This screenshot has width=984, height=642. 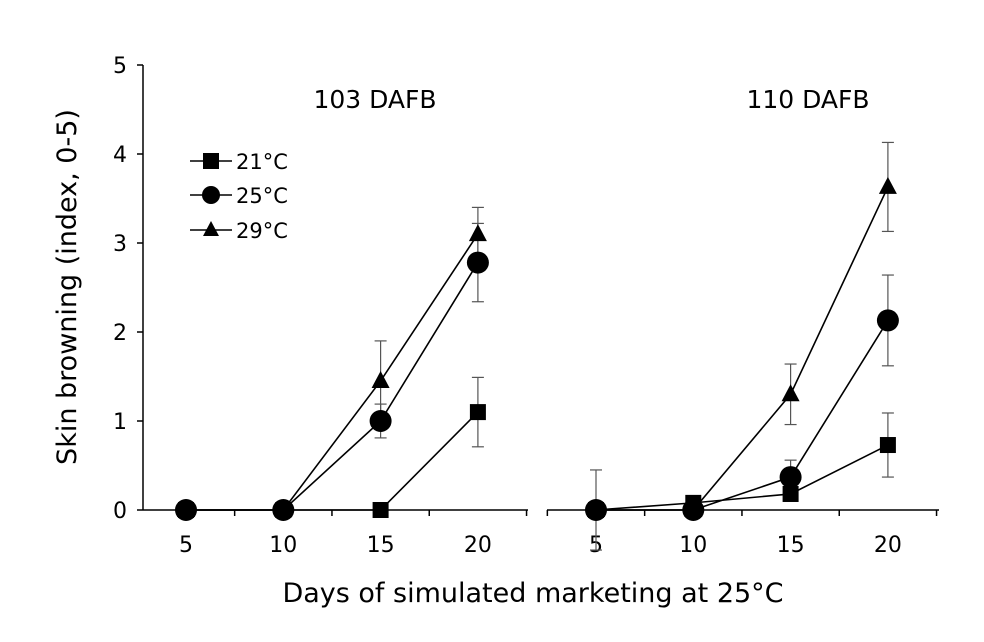 What do you see at coordinates (211, 228) in the screenshot?
I see `legend-triangle-marker` at bounding box center [211, 228].